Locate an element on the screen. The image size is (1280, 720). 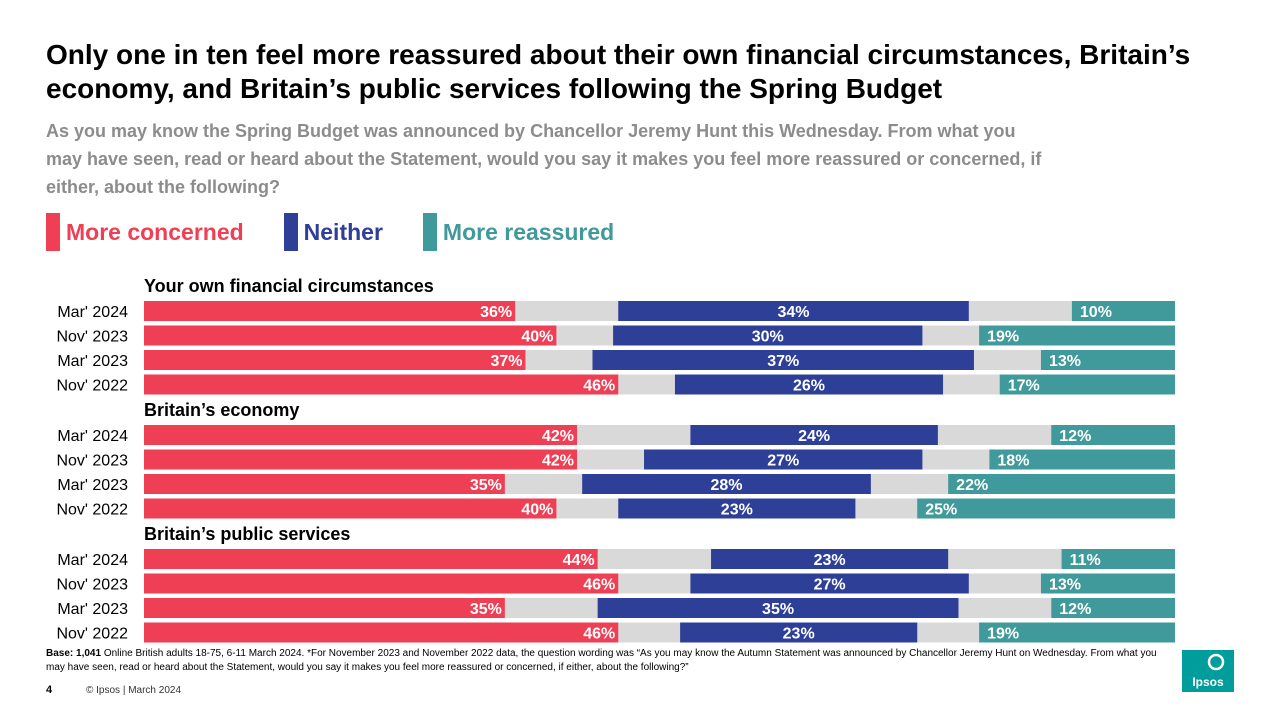
label-concerned-g1-r0: 42% is located at coordinates (558, 436).